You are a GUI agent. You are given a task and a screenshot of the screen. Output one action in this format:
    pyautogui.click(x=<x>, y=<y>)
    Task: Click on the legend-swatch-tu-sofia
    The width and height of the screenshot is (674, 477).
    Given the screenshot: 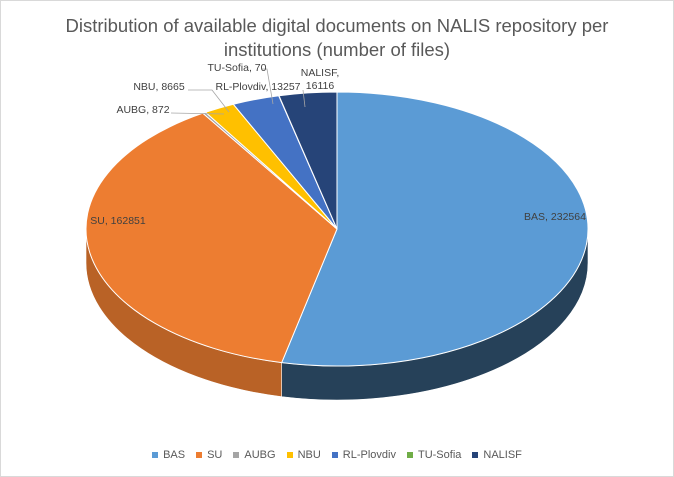 What is the action you would take?
    pyautogui.click(x=409, y=455)
    